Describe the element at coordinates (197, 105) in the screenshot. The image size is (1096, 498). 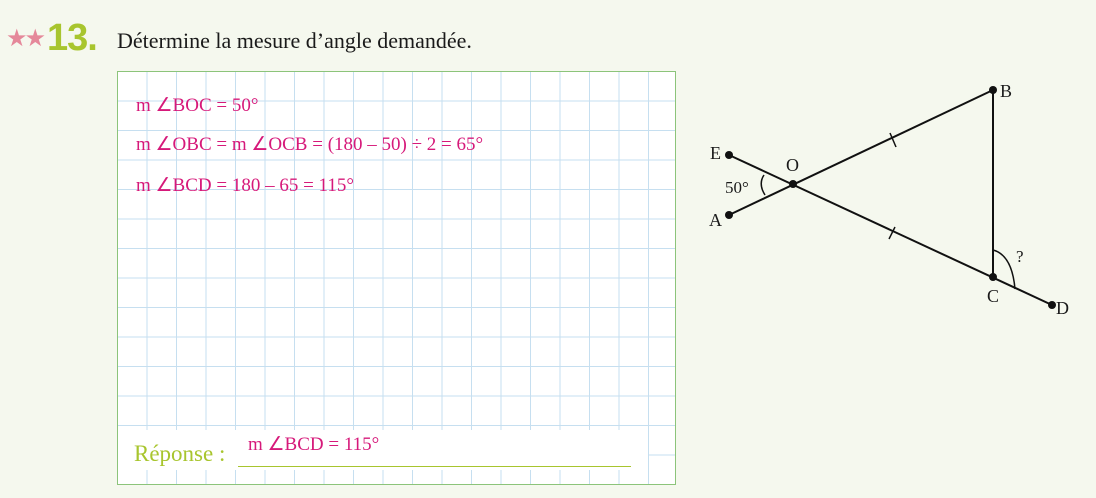
I see `work-line-1: m ∠BOC = 50°` at that location.